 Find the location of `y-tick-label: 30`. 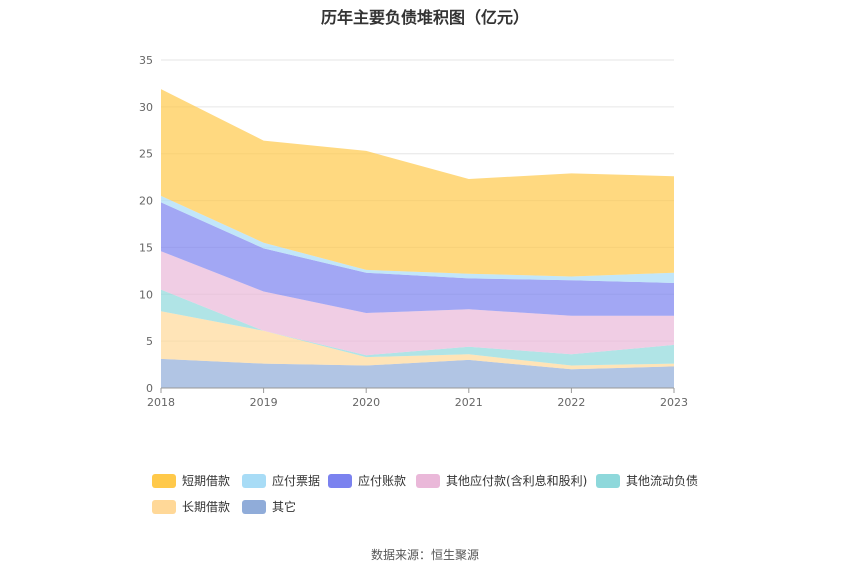

y-tick-label: 30 is located at coordinates (146, 107).